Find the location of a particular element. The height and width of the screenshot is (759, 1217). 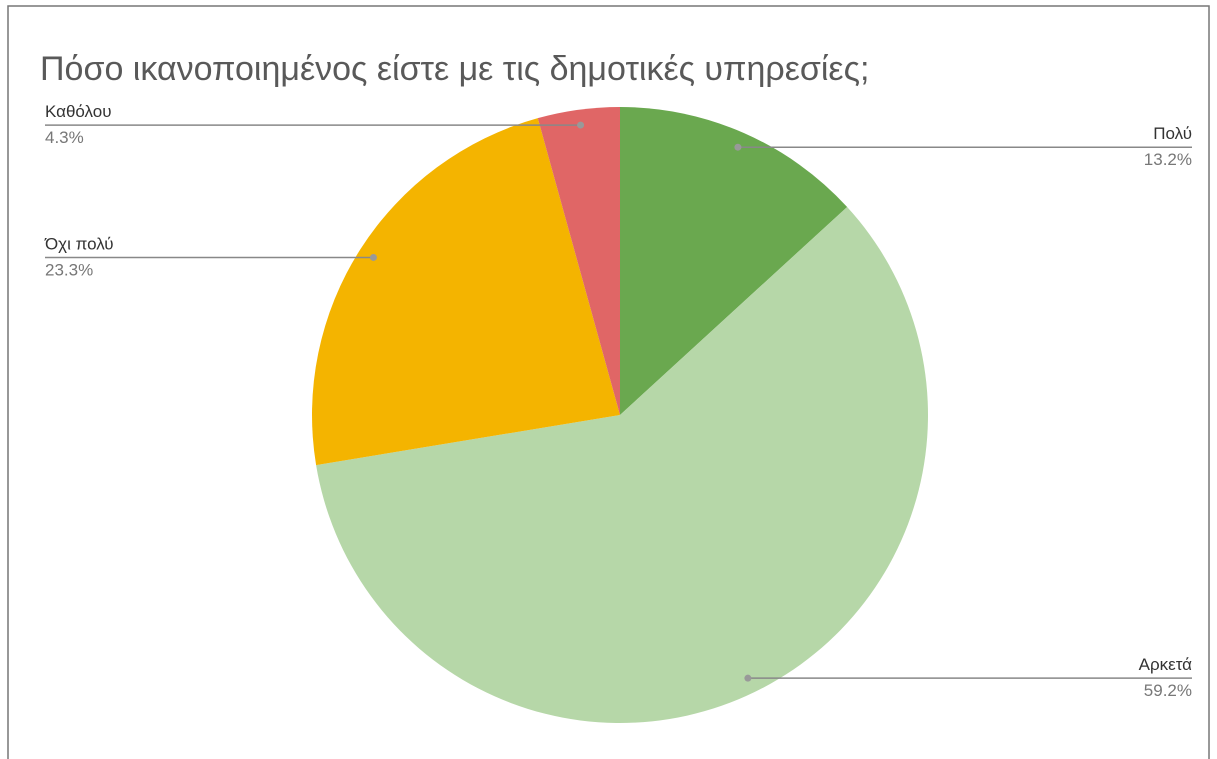

slice-value-label: 23.3% is located at coordinates (69, 269).